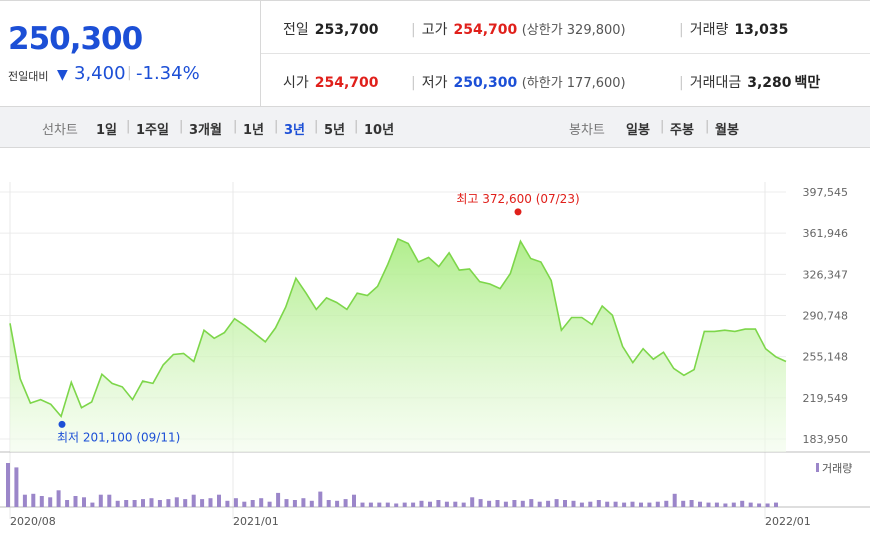  Describe the element at coordinates (335, 130) in the screenshot. I see `tab-5year: 5년` at that location.